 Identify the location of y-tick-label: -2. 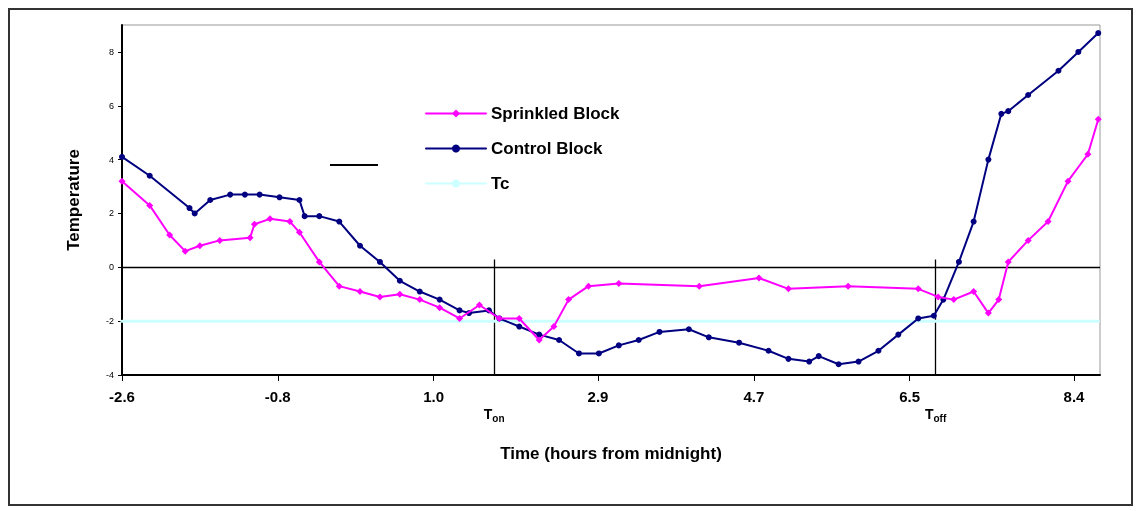
(109, 321).